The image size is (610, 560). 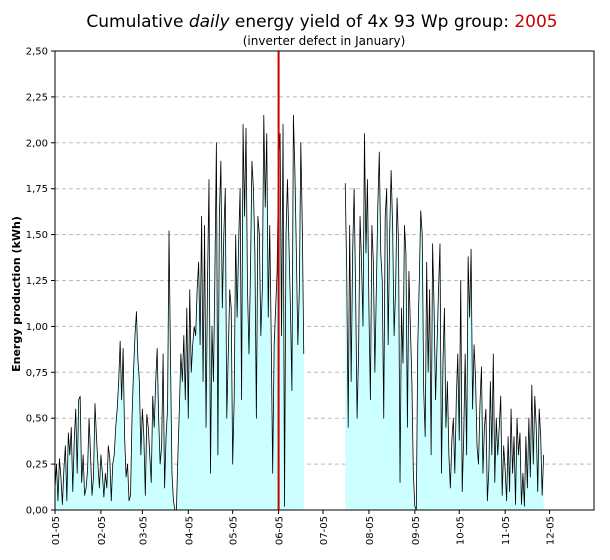 I want to click on y-tick-label: 0,75, so click(x=37, y=373).